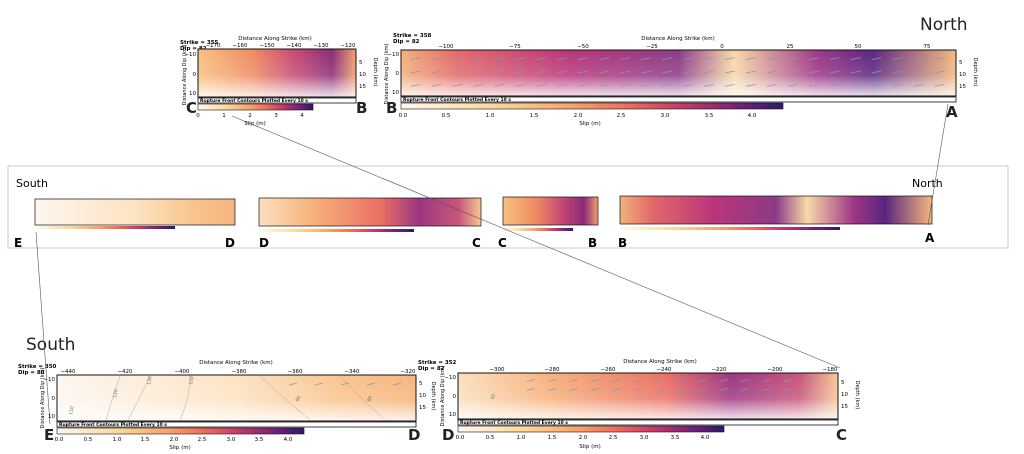 The height and width of the screenshot is (454, 1024). Describe the element at coordinates (245, 398) in the screenshot. I see `rupture-contours` at that location.